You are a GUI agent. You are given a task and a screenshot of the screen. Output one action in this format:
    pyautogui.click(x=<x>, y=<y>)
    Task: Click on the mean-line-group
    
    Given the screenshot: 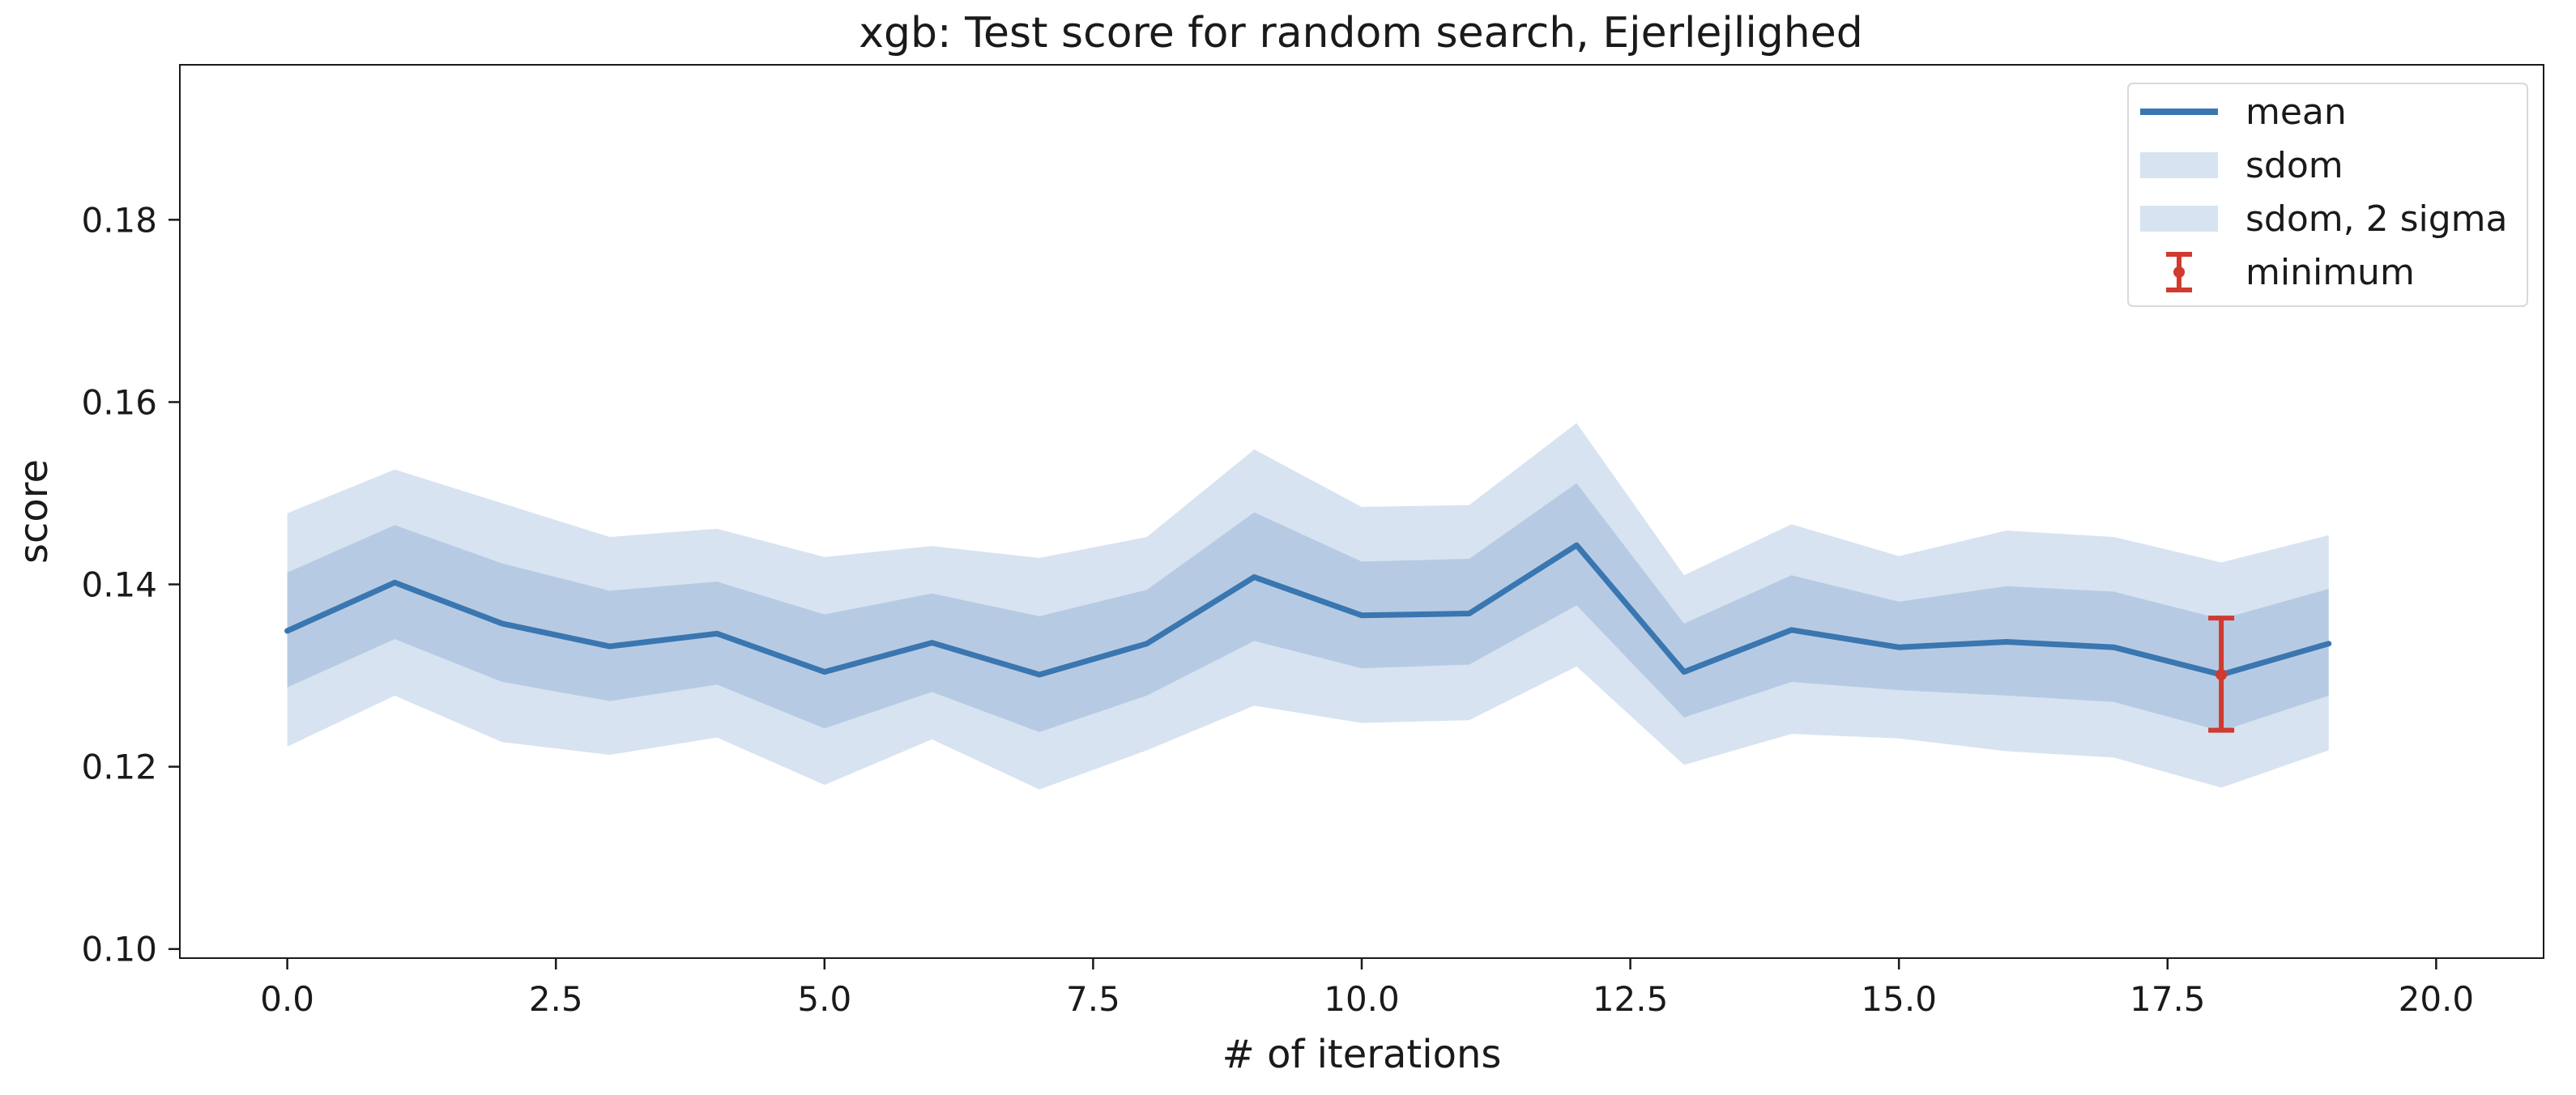 What is the action you would take?
    pyautogui.click(x=1308, y=610)
    